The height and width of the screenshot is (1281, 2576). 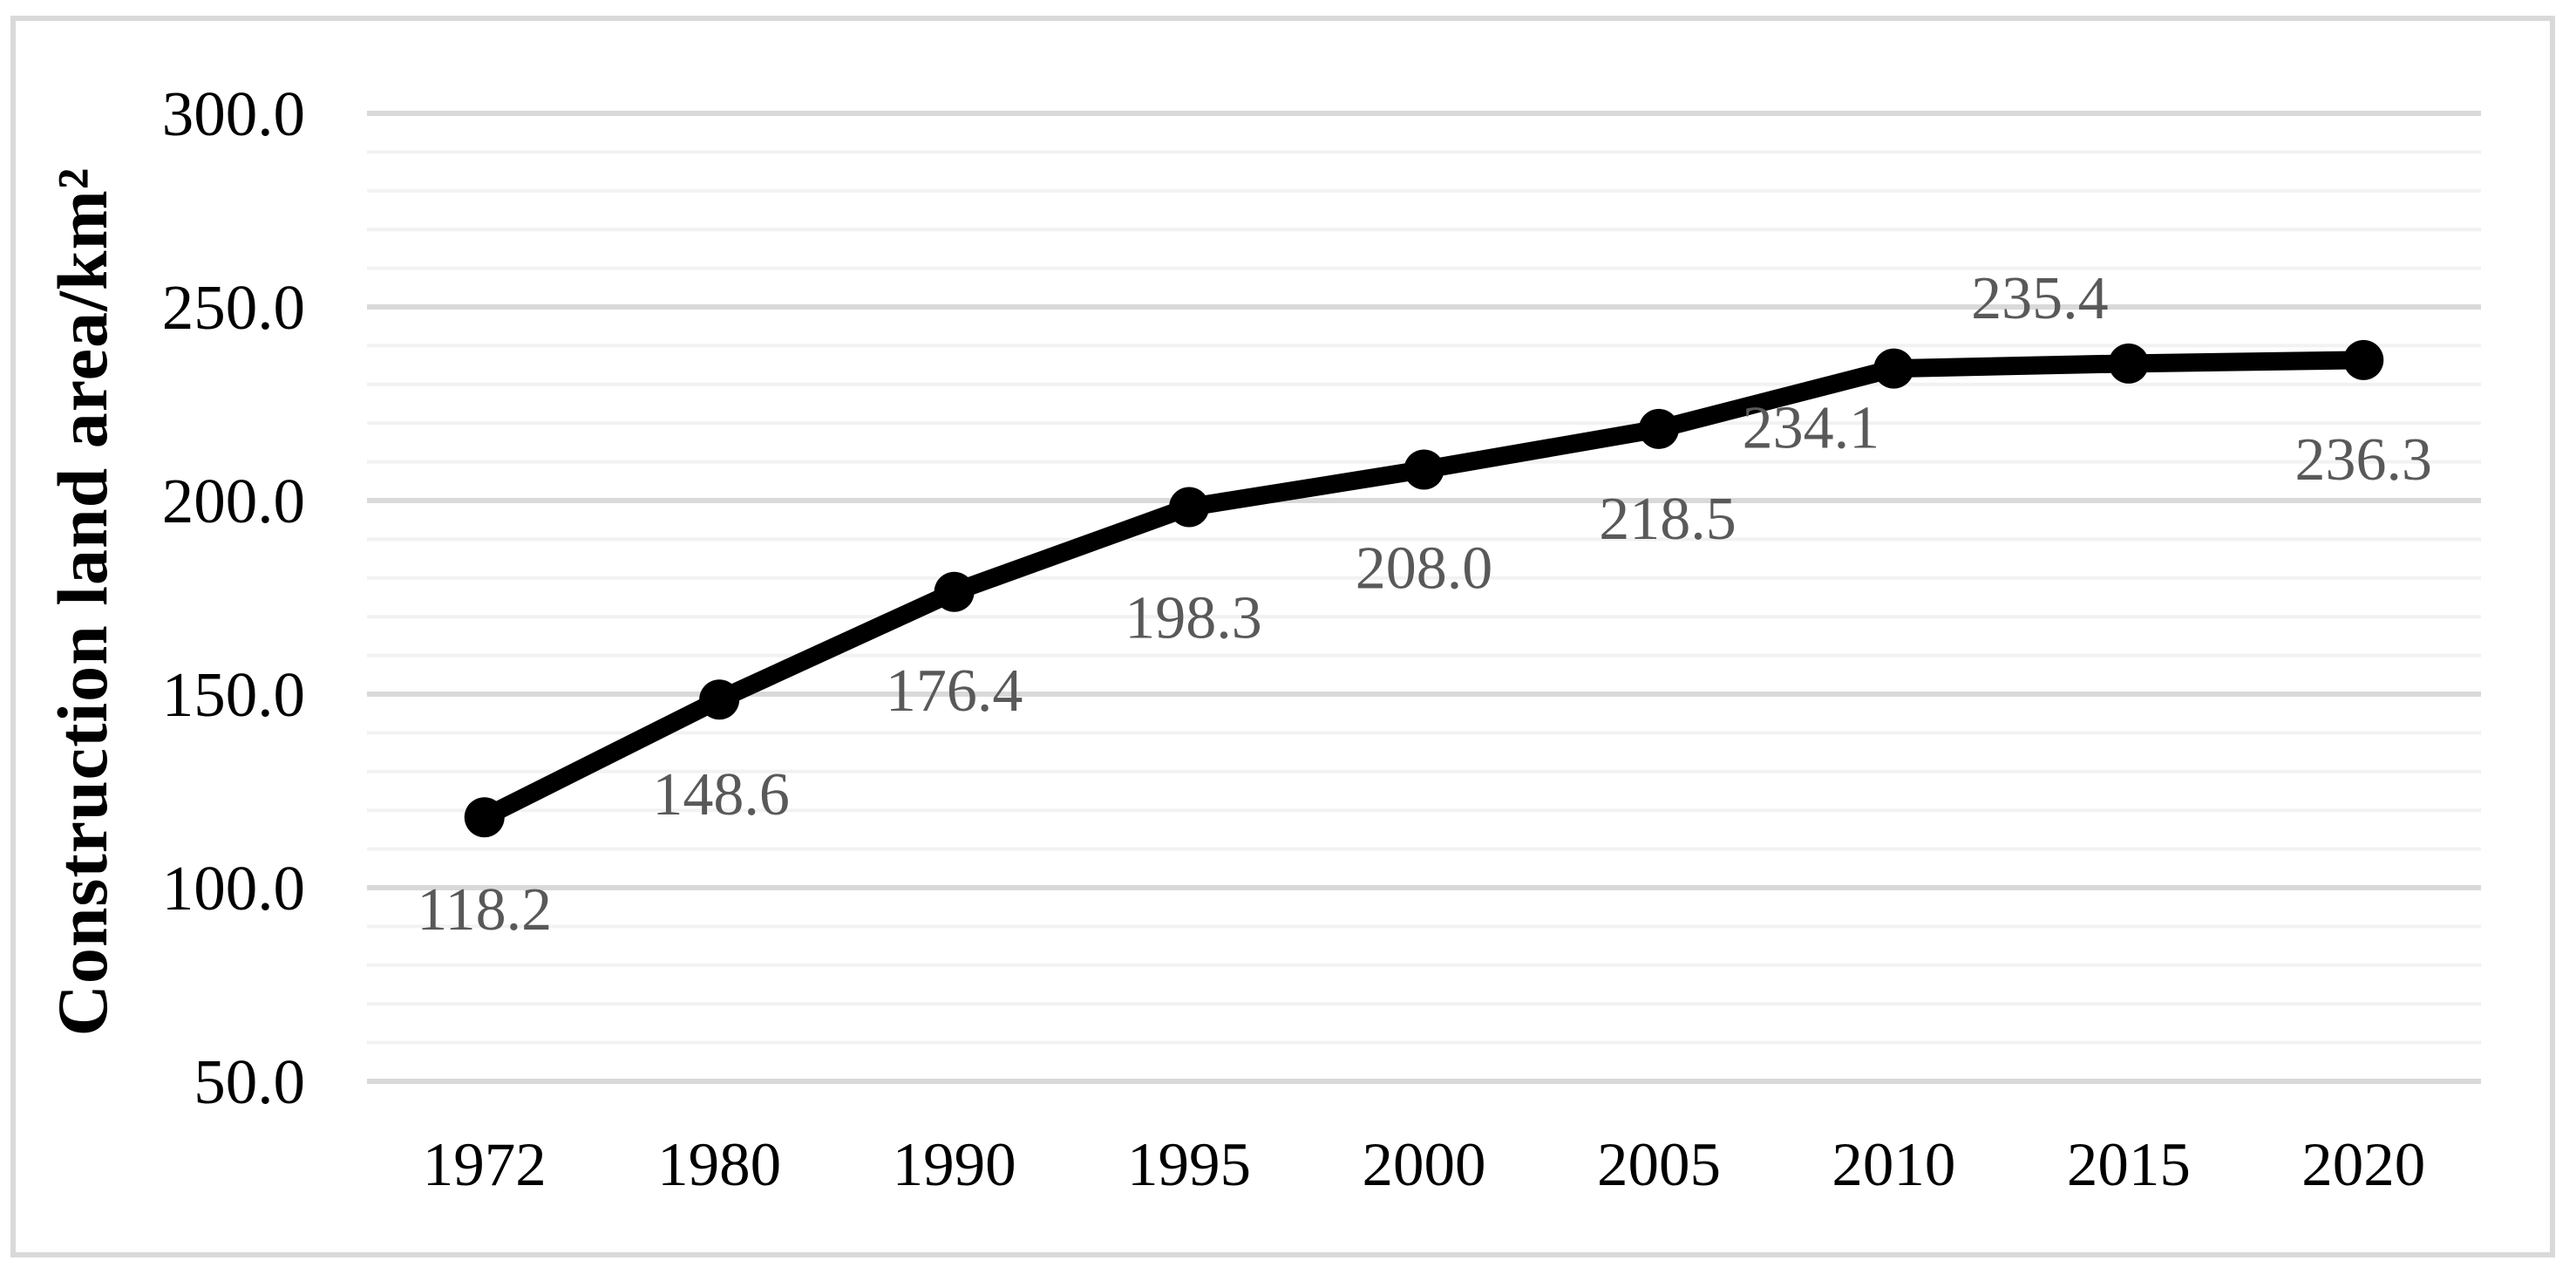 What do you see at coordinates (233, 694) in the screenshot?
I see `y-tick-label: 150.0` at bounding box center [233, 694].